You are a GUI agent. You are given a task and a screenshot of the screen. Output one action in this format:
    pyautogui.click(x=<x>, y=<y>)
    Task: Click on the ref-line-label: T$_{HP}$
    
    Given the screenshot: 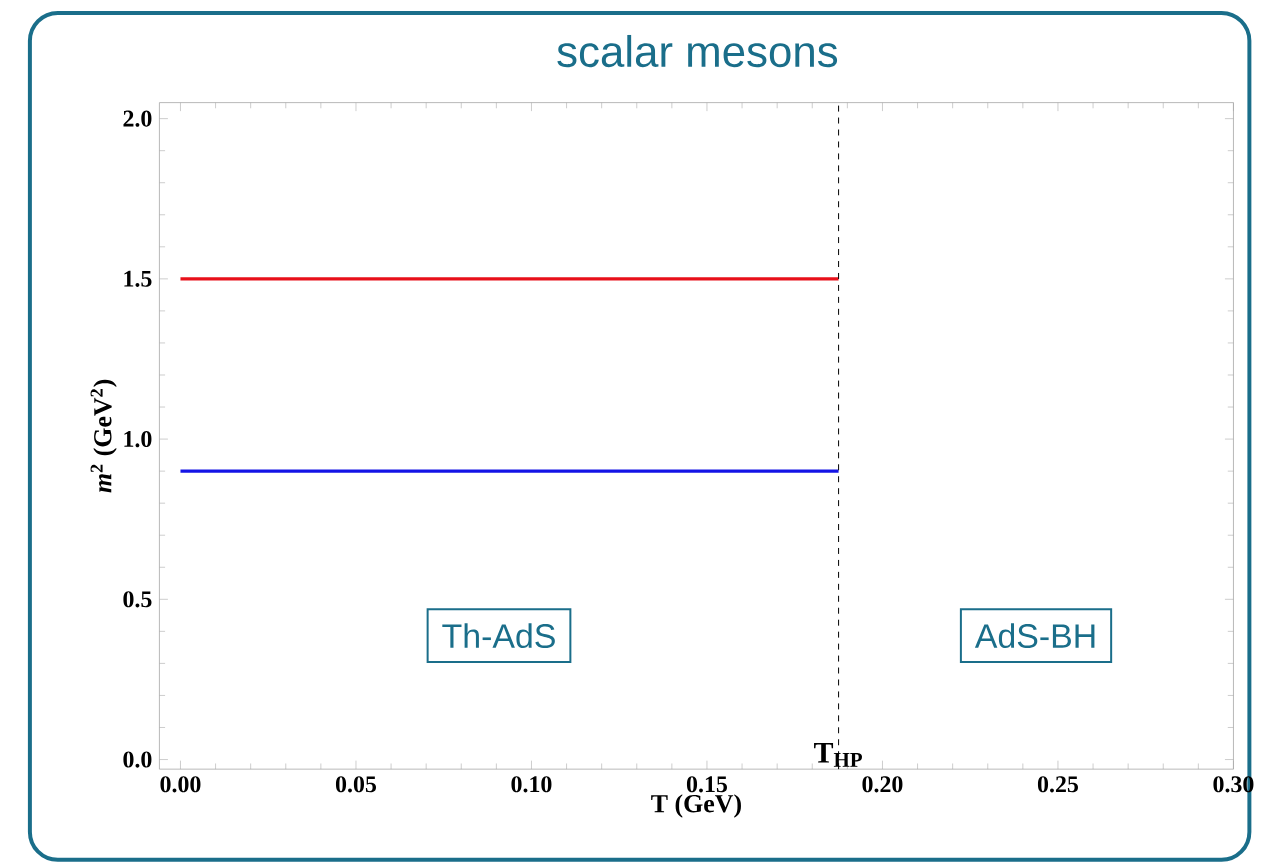 What is the action you would take?
    pyautogui.click(x=838, y=754)
    